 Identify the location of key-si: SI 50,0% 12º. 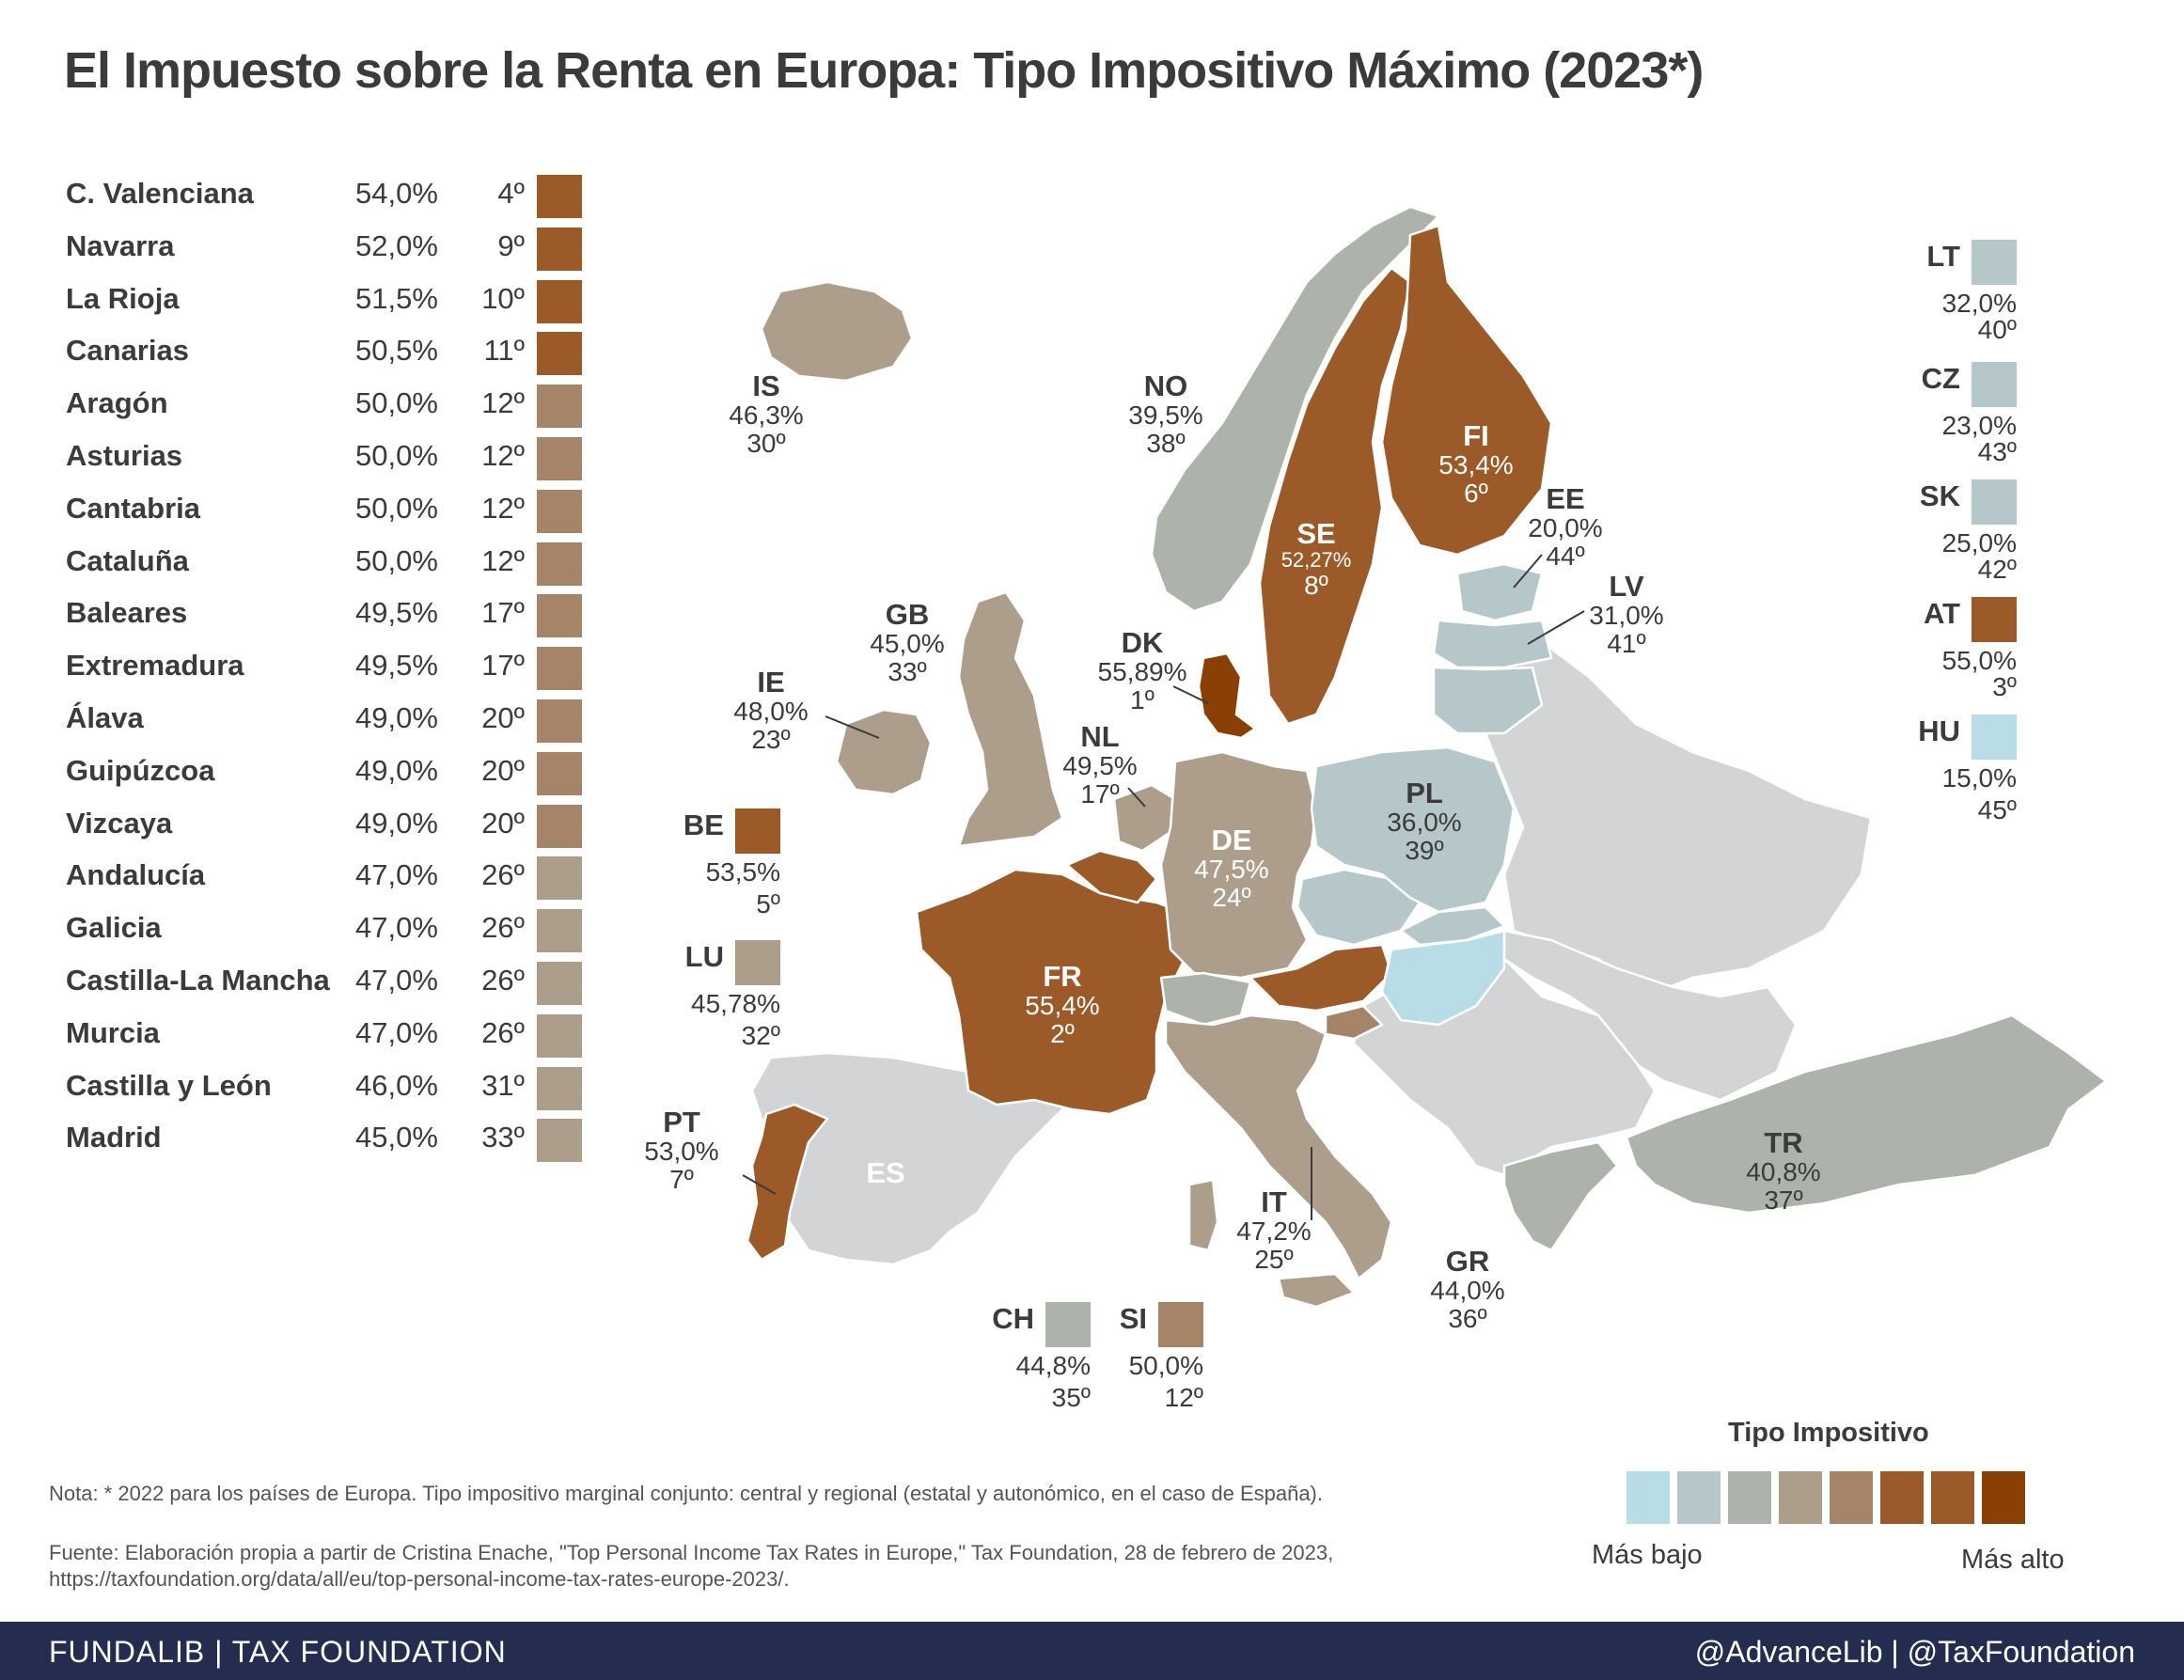
(1137, 1356).